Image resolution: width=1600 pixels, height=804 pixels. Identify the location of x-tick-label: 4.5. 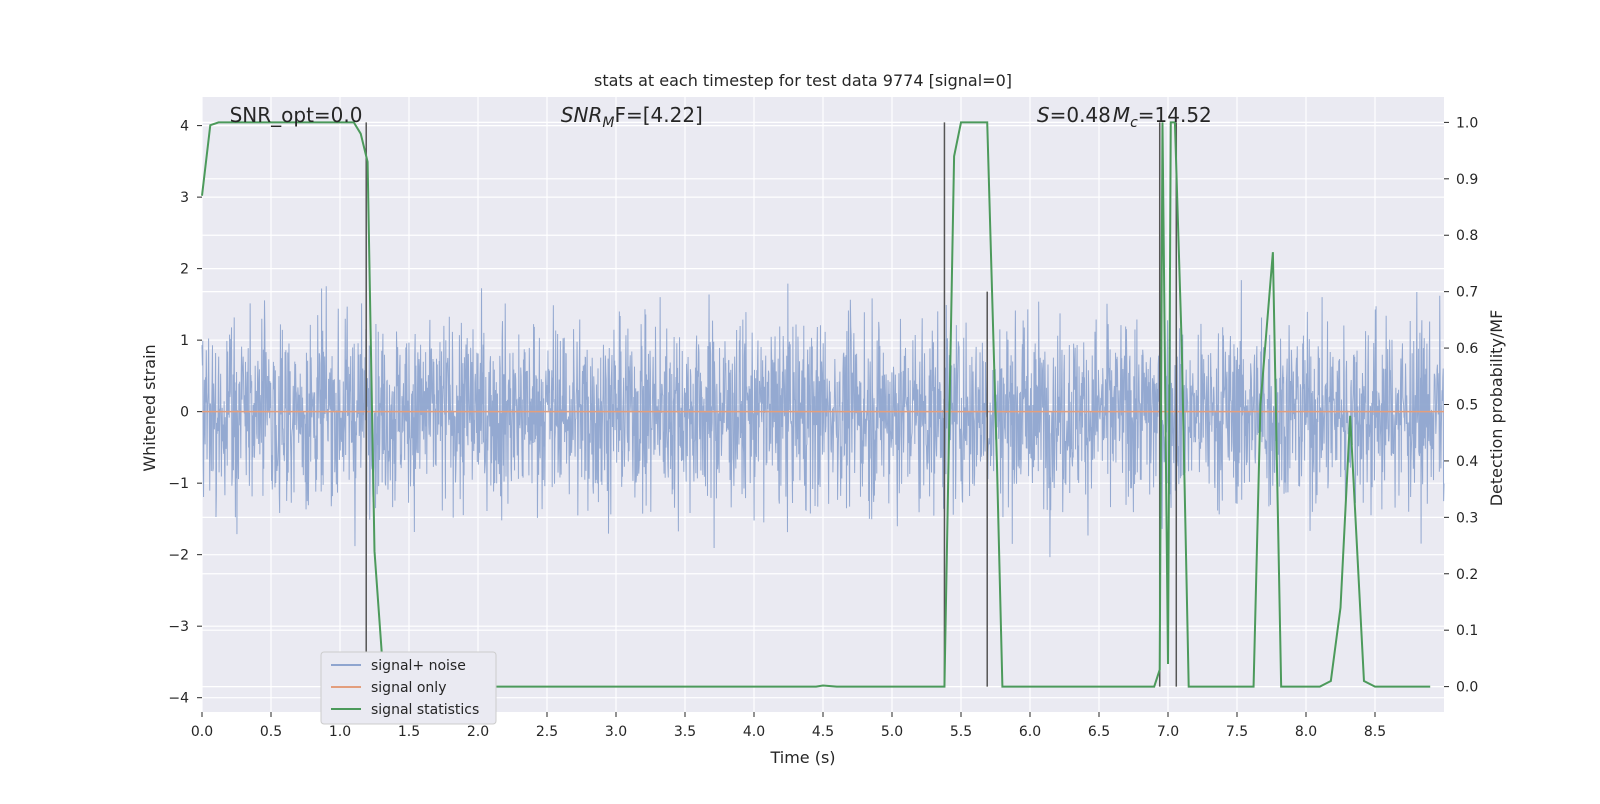
(823, 732).